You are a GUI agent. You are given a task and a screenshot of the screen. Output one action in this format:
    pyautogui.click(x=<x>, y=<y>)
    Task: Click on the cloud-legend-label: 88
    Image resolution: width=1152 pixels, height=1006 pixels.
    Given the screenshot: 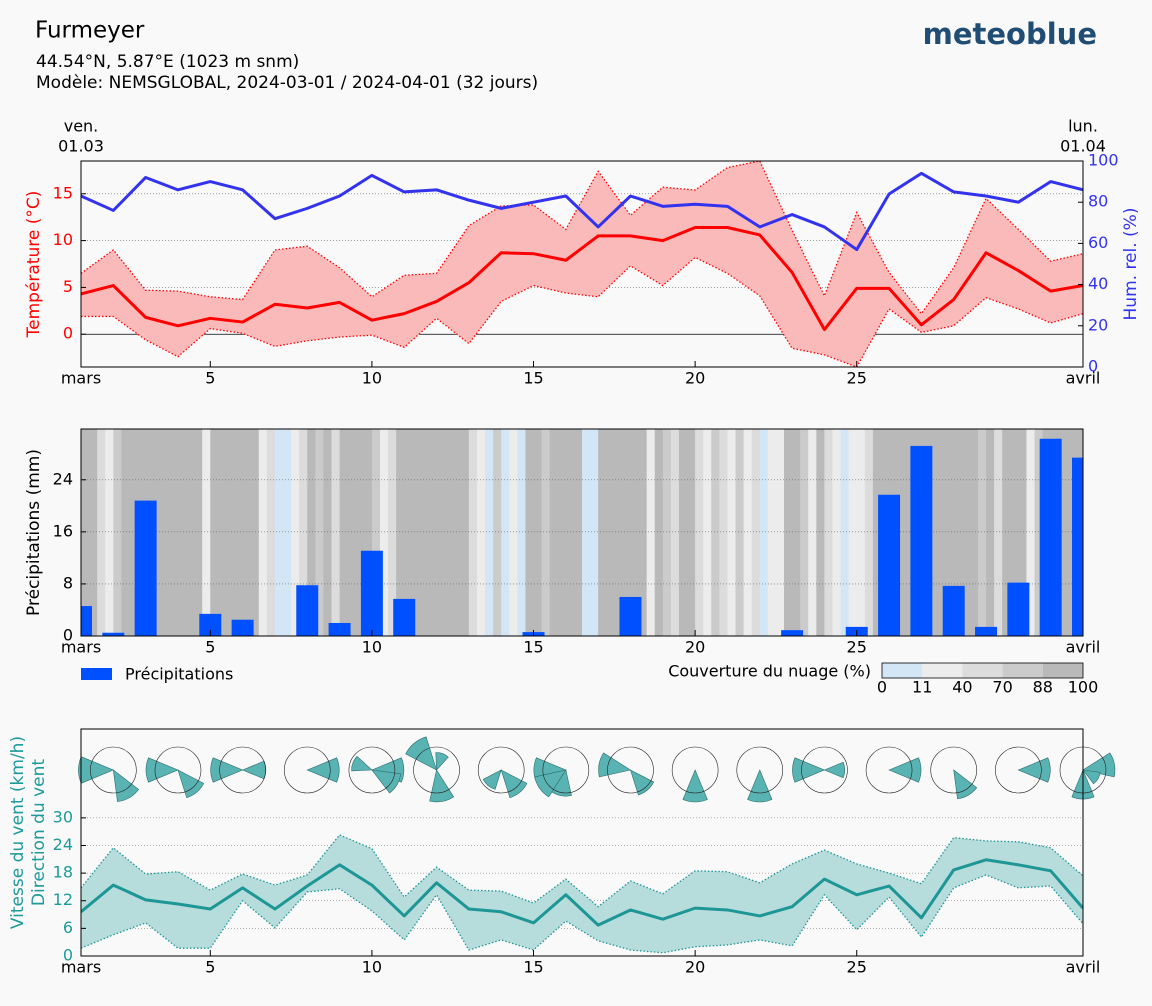 What is the action you would take?
    pyautogui.click(x=1043, y=687)
    